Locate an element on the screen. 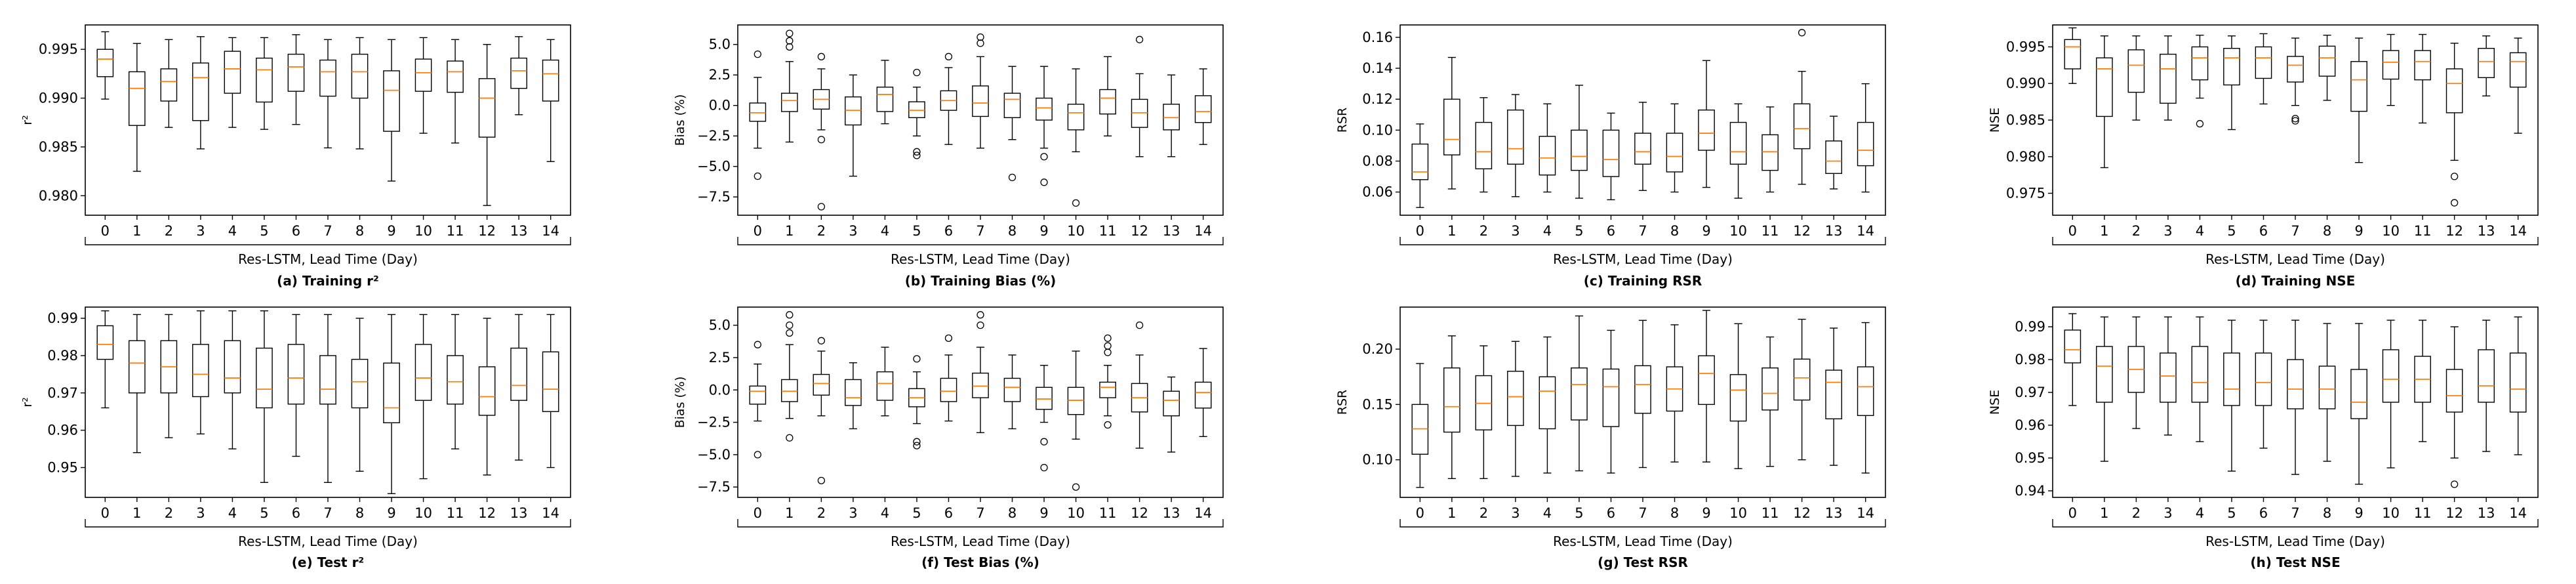 This screenshot has width=2576, height=584. y-tick-label: 0.15 is located at coordinates (1377, 404).